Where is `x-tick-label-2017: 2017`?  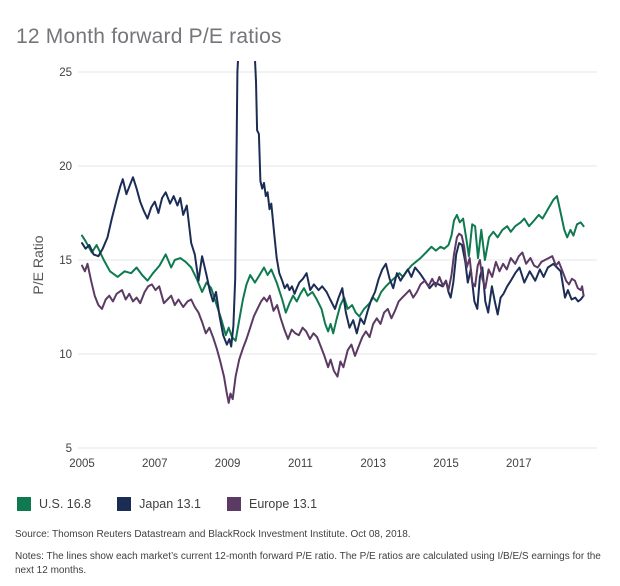 x-tick-label-2017: 2017 is located at coordinates (519, 464).